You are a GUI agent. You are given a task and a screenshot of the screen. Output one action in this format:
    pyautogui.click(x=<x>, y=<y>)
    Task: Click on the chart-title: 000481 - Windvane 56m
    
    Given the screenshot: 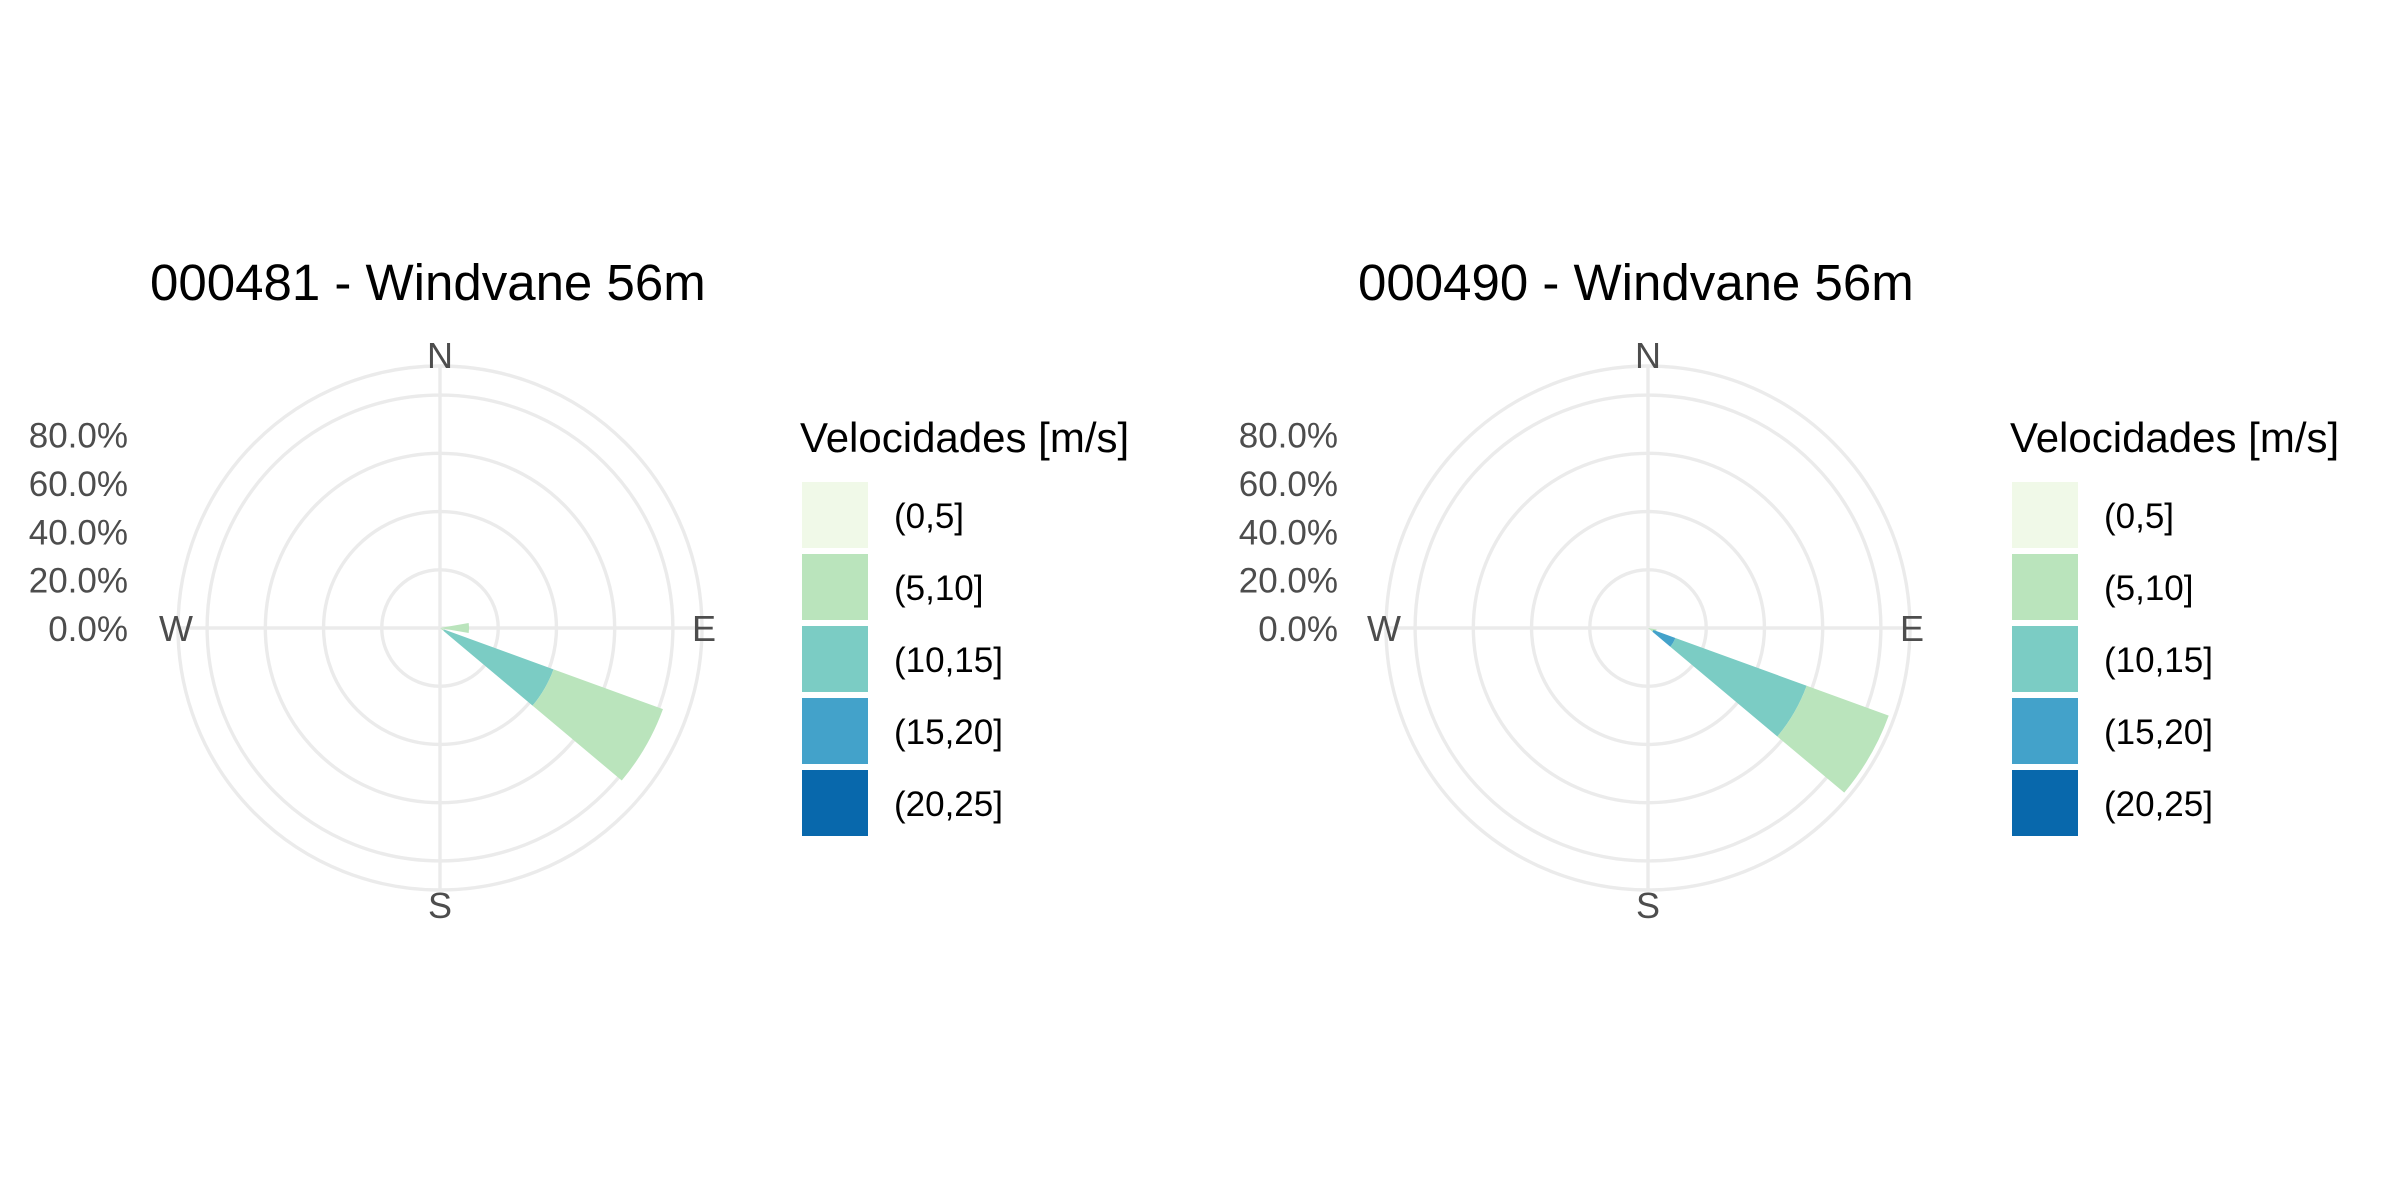 What is the action you would take?
    pyautogui.click(x=428, y=282)
    